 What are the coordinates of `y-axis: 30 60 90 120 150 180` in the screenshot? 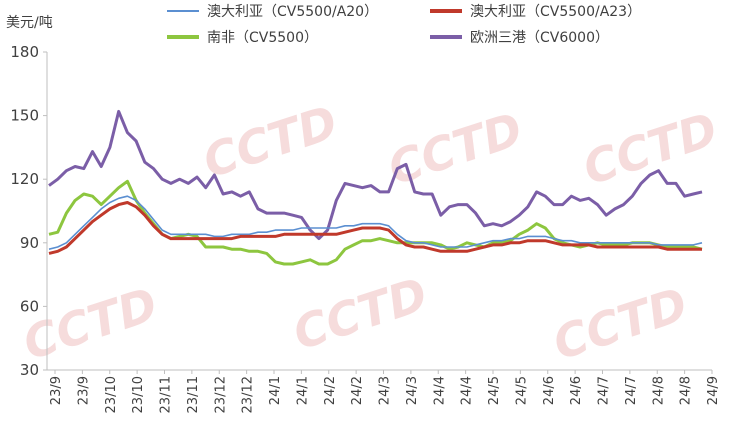 It's located at (29, 211).